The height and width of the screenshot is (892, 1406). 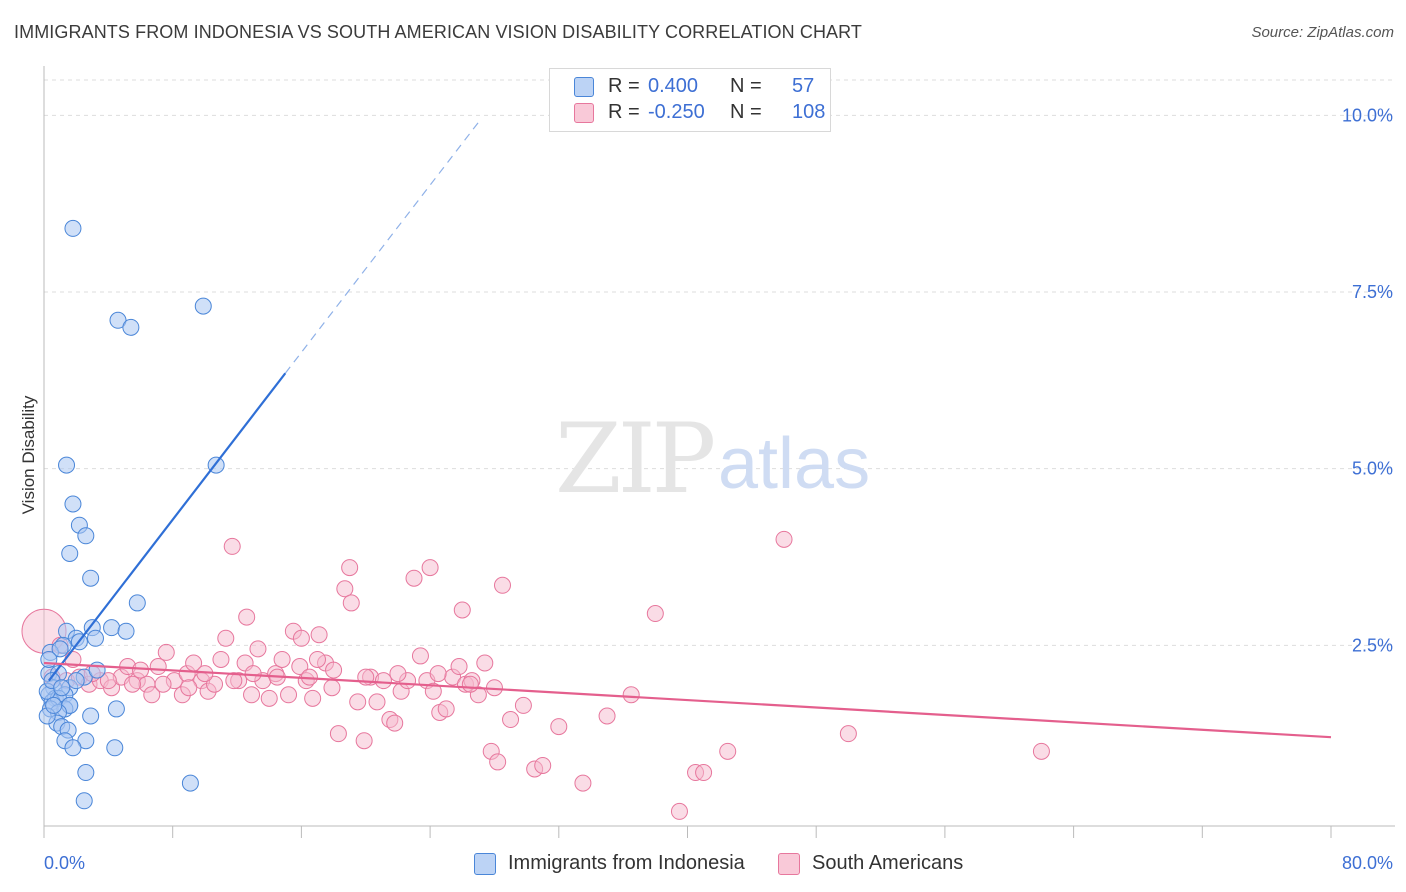 What do you see at coordinates (167, 527) in the screenshot?
I see `trend-line-indonesia` at bounding box center [167, 527].